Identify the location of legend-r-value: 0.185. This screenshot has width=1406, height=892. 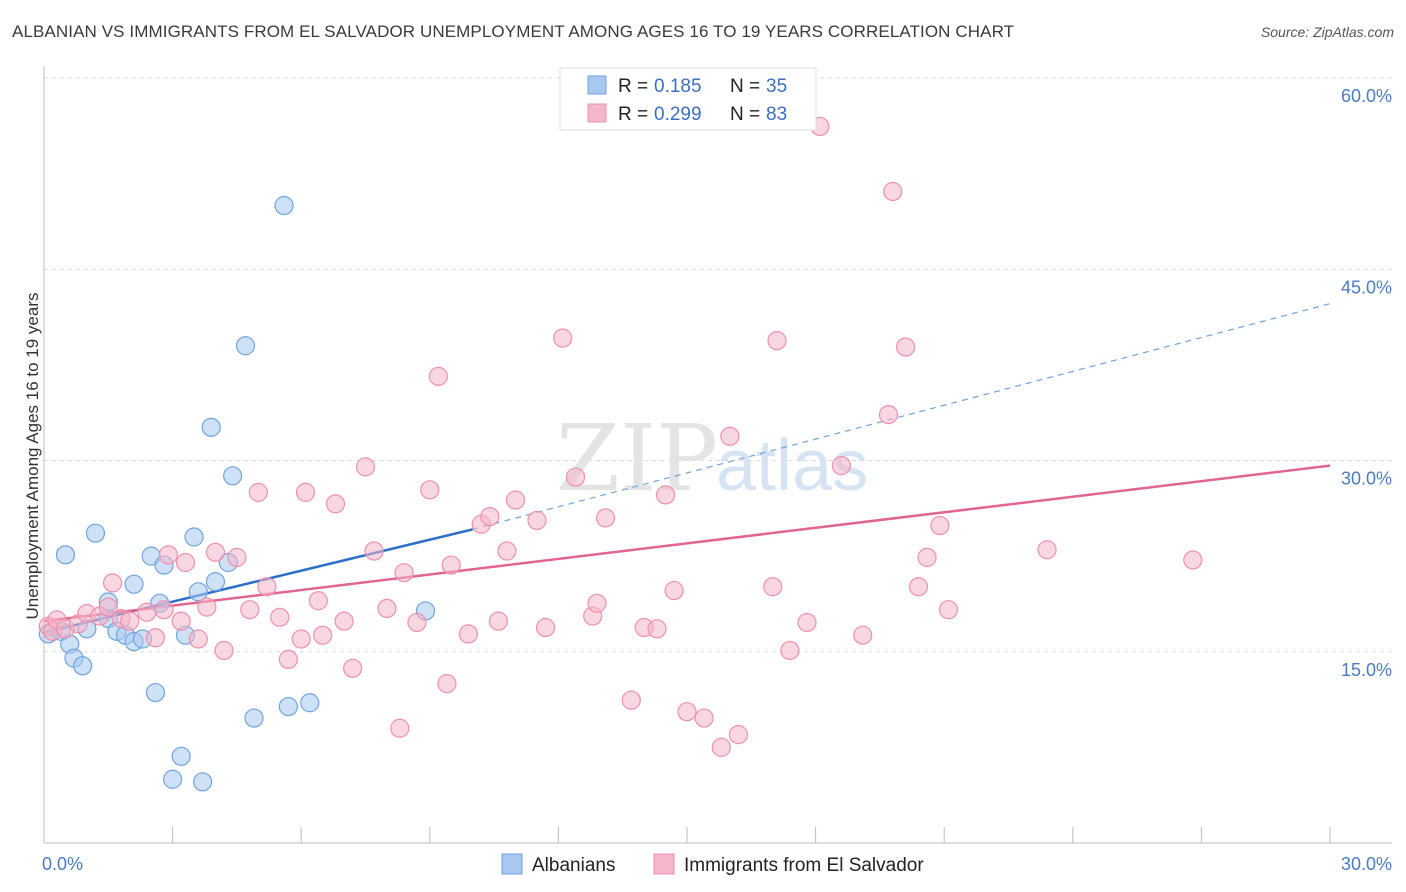
(678, 86).